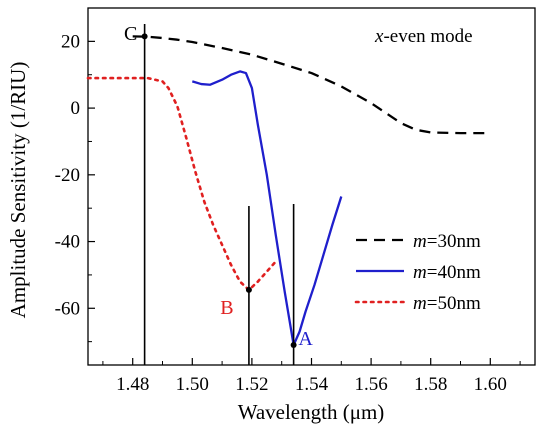 This screenshot has height=433, width=550. I want to click on x-tick-label: 1.56, so click(370, 384).